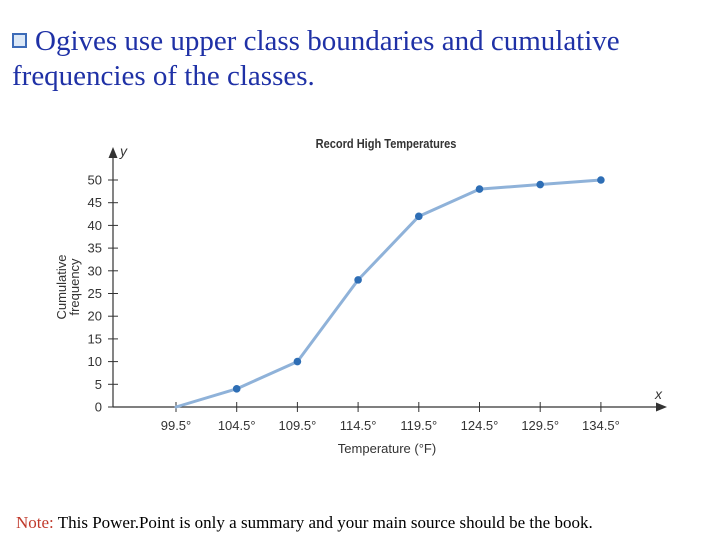 This screenshot has width=720, height=540. What do you see at coordinates (98, 384) in the screenshot?
I see `y-tick-label: 5` at bounding box center [98, 384].